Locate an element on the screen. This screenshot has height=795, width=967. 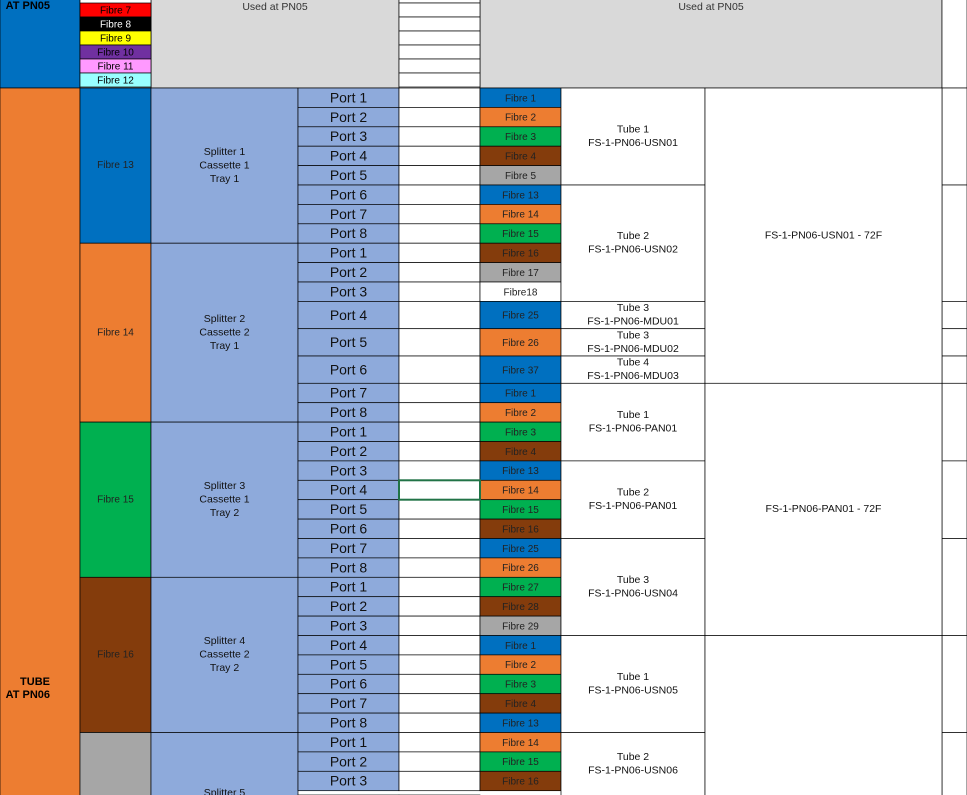
header-left is located at coordinates (40, 44).